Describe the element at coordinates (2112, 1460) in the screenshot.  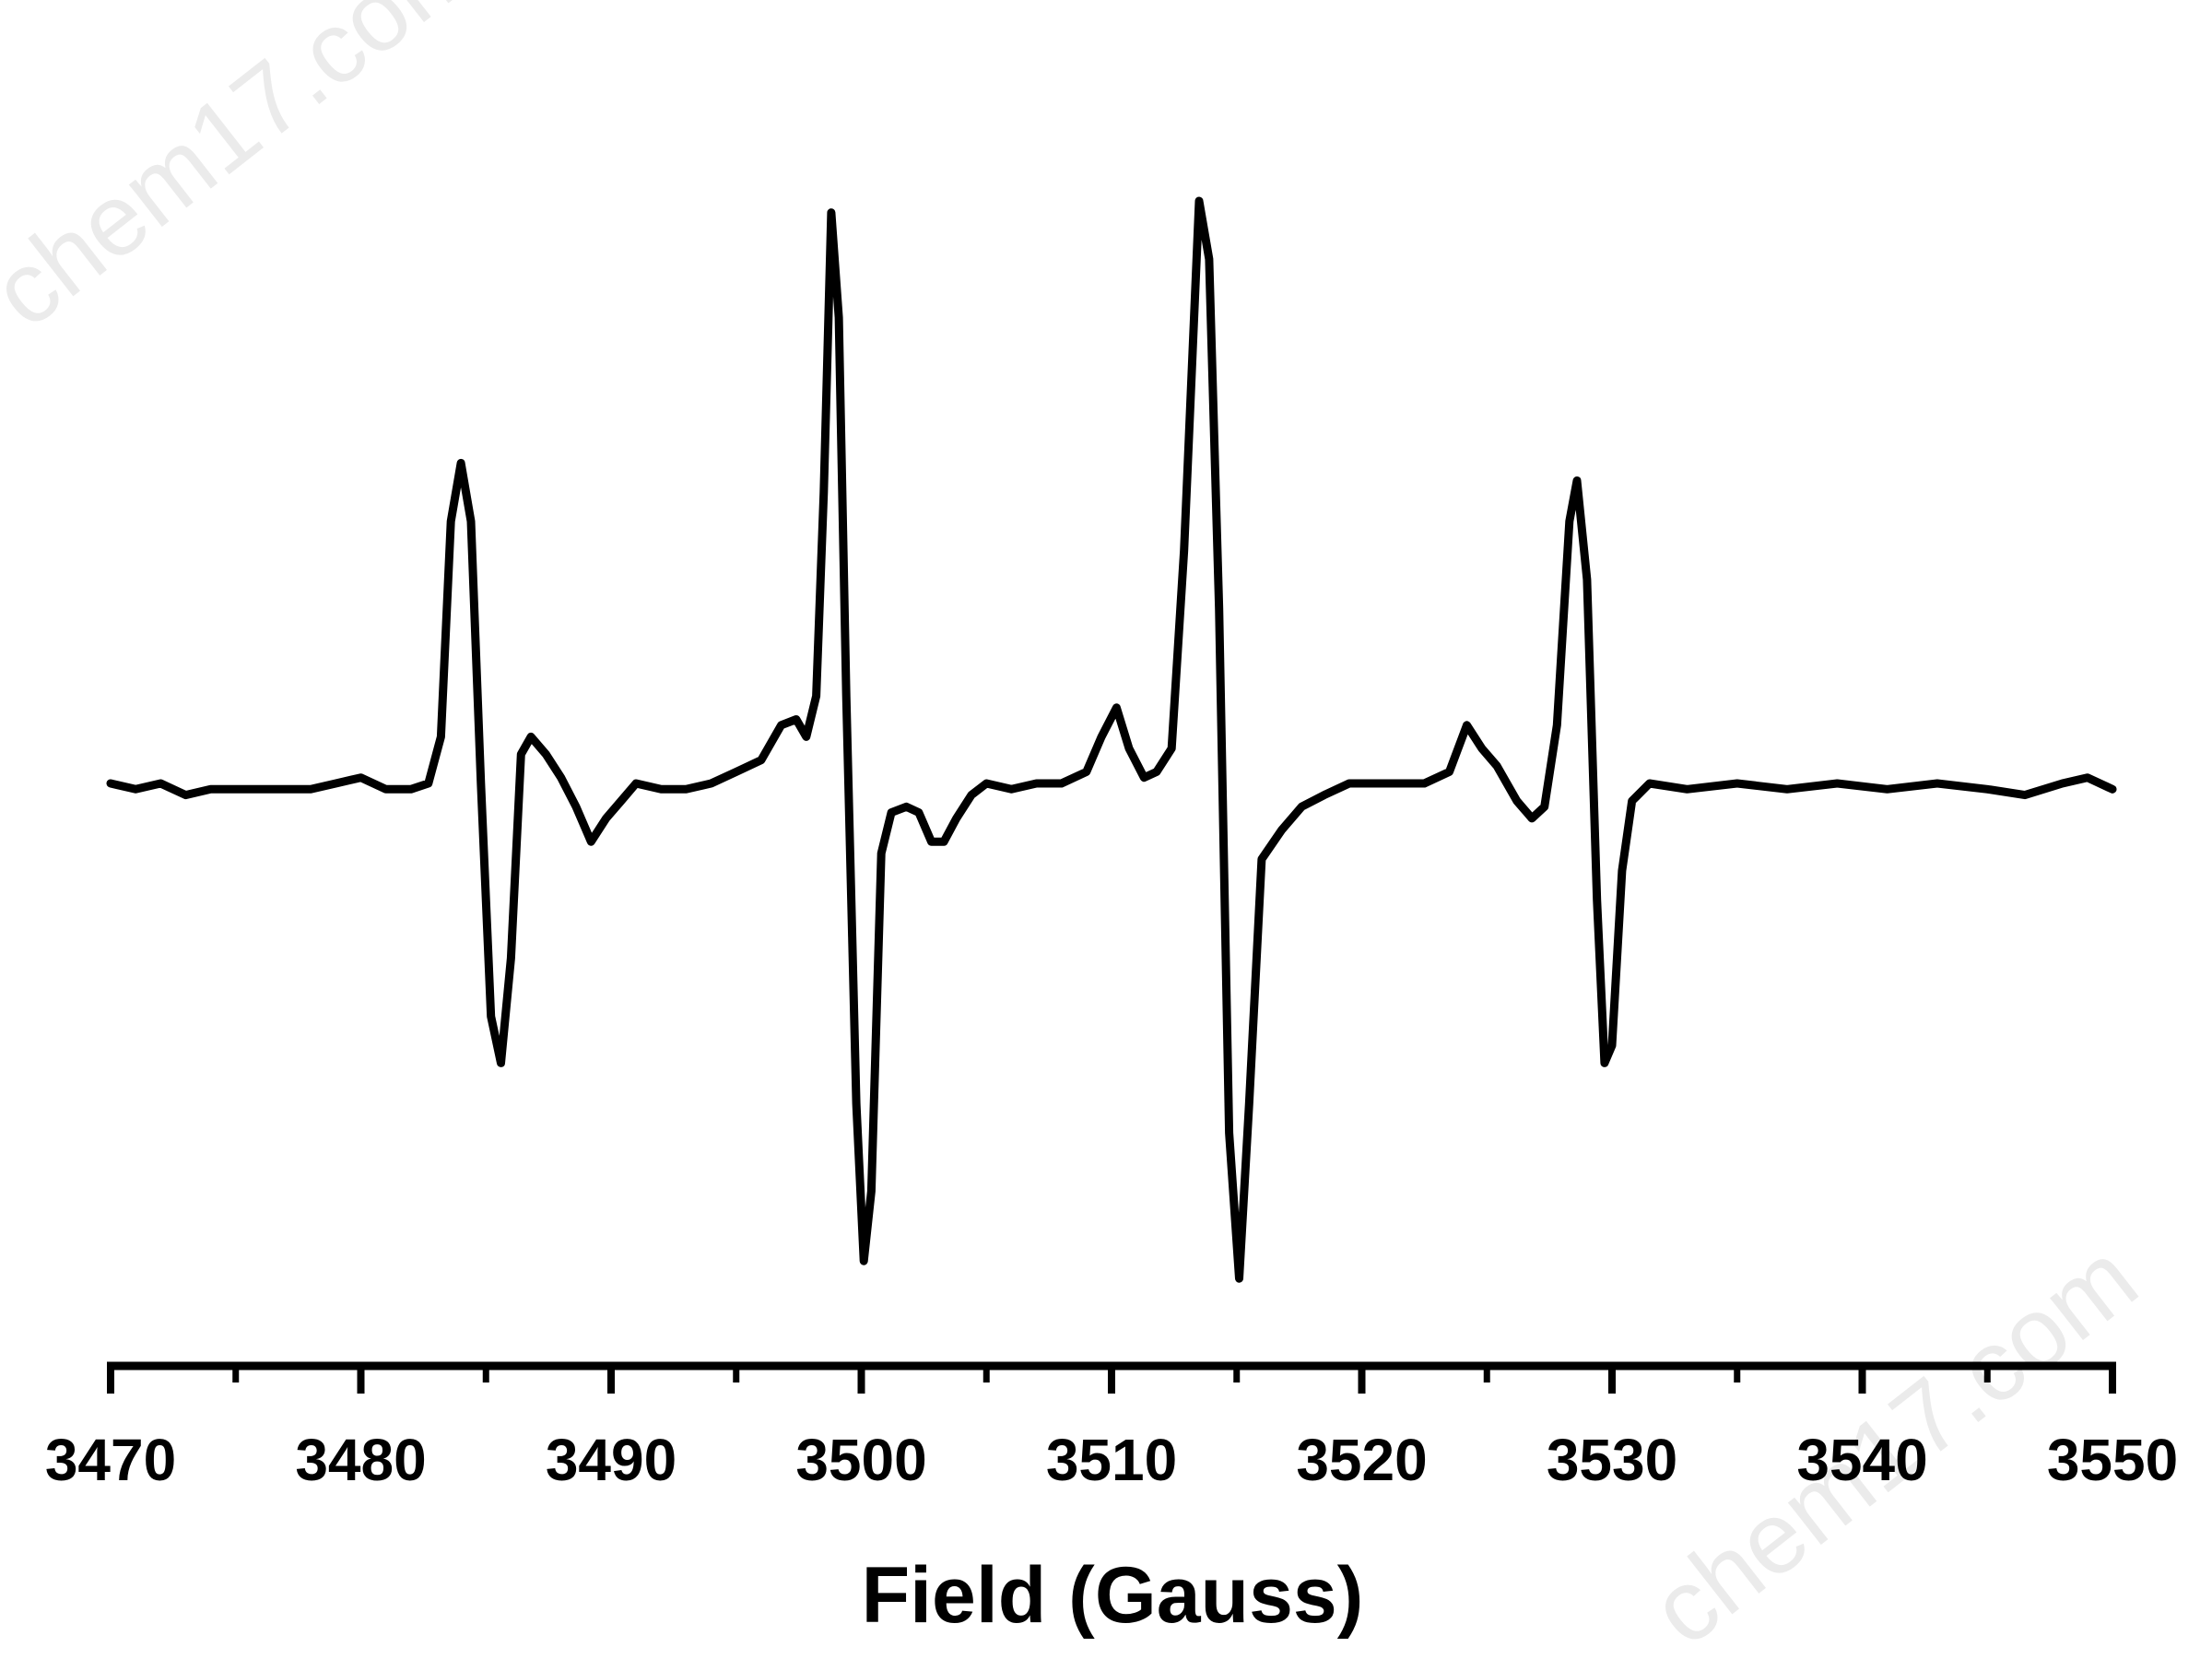
I see `x-tick-label: 3550` at that location.